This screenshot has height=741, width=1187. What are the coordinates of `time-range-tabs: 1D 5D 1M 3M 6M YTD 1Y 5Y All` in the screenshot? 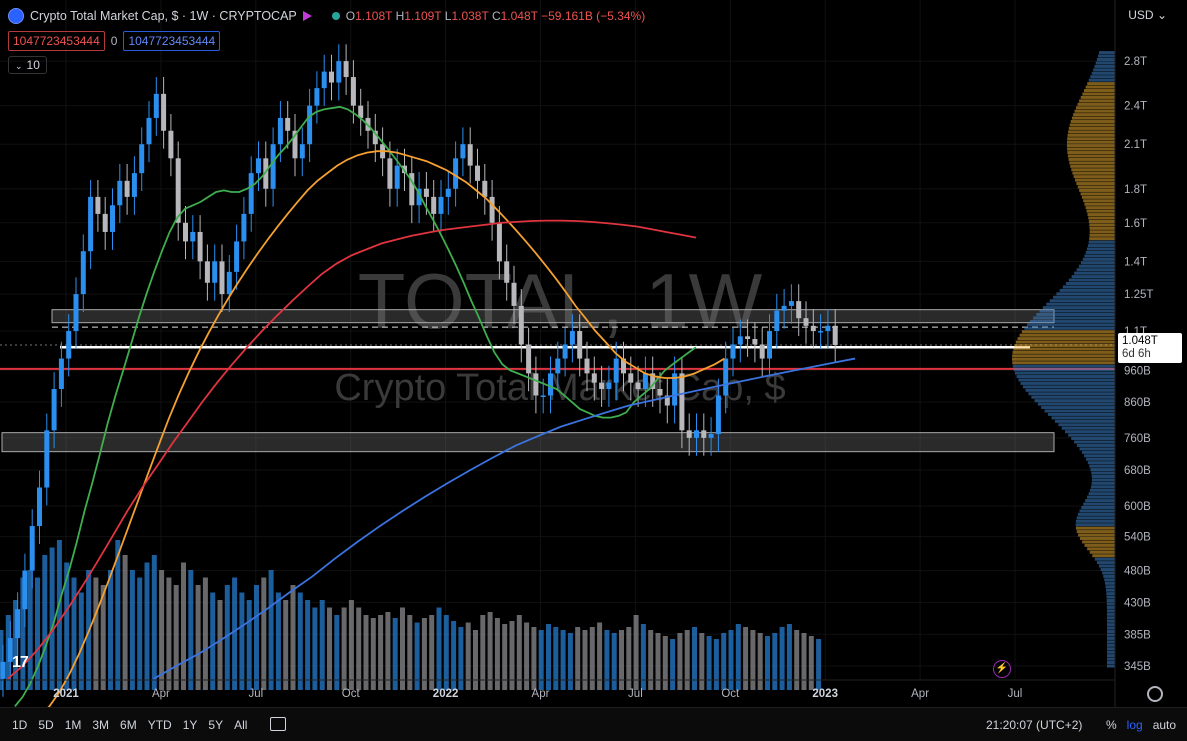 It's located at (129, 725).